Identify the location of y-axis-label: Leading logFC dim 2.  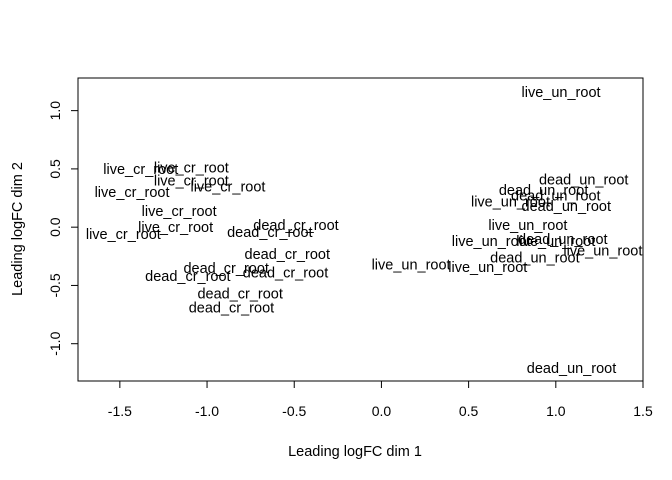
(18, 229).